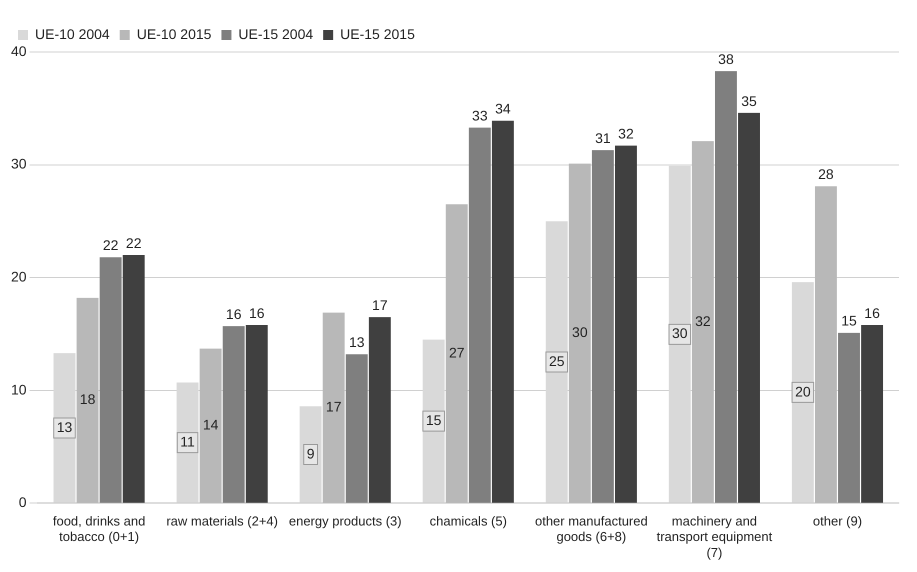 The image size is (917, 572). What do you see at coordinates (188, 441) in the screenshot?
I see `data-label: 11` at bounding box center [188, 441].